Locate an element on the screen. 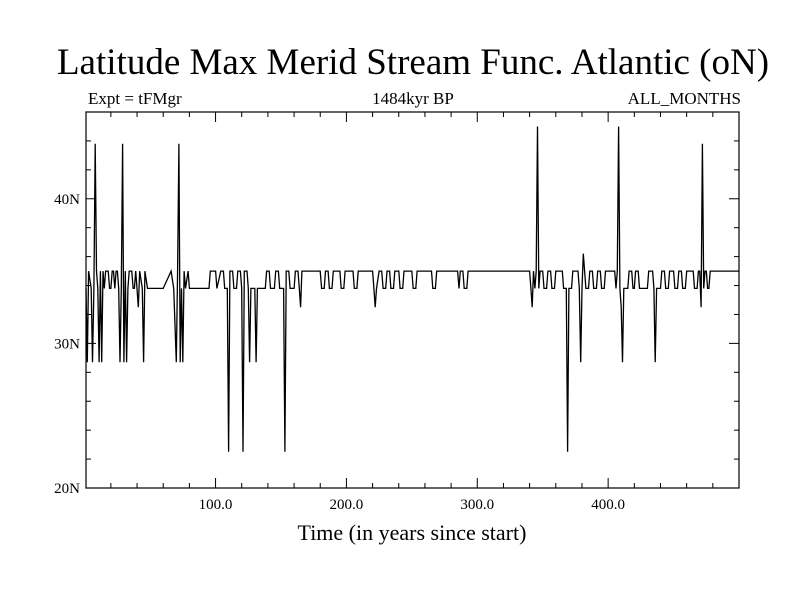  x-tick-label: 100.0 is located at coordinates (216, 505).